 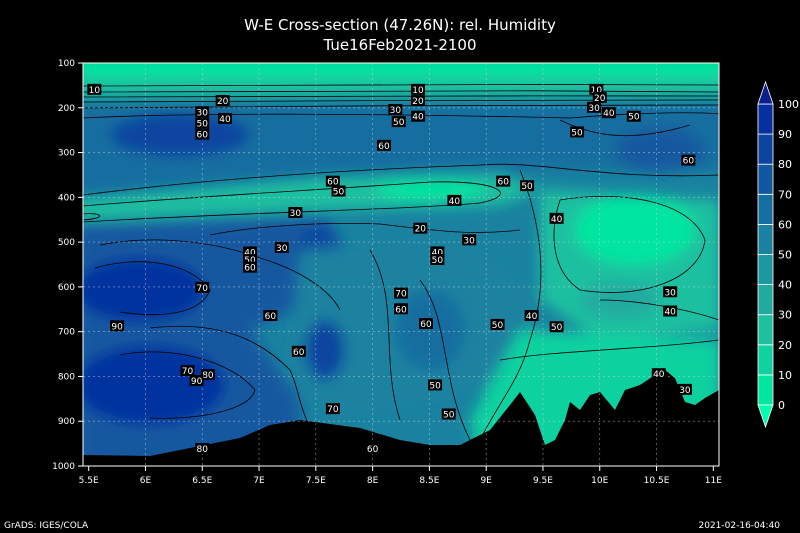 What do you see at coordinates (66, 377) in the screenshot?
I see `y-tick-label: 800` at bounding box center [66, 377].